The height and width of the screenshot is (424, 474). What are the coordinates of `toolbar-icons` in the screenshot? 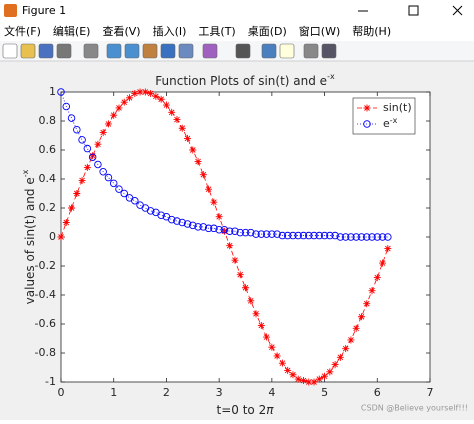 It's located at (169, 51).